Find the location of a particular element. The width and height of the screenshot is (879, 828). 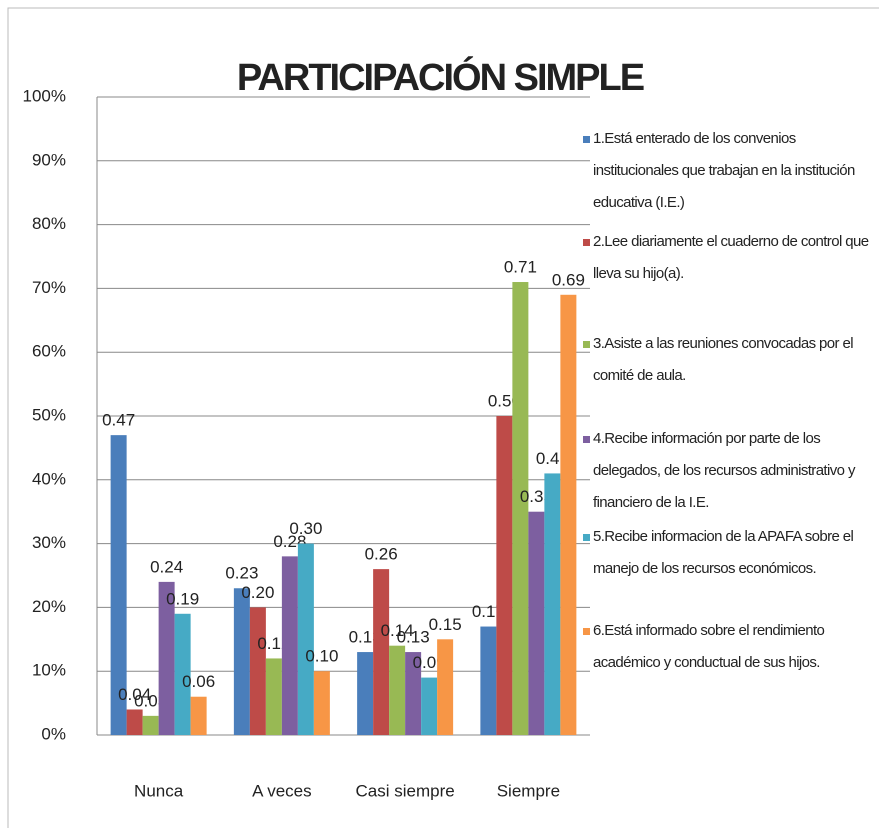

data-label: 0.26 is located at coordinates (381, 554).